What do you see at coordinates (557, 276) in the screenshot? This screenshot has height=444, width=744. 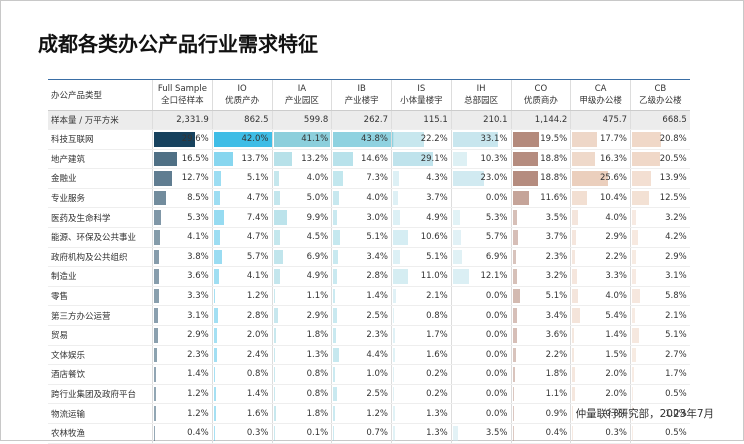 I see `cell-value: 3.2%` at bounding box center [557, 276].